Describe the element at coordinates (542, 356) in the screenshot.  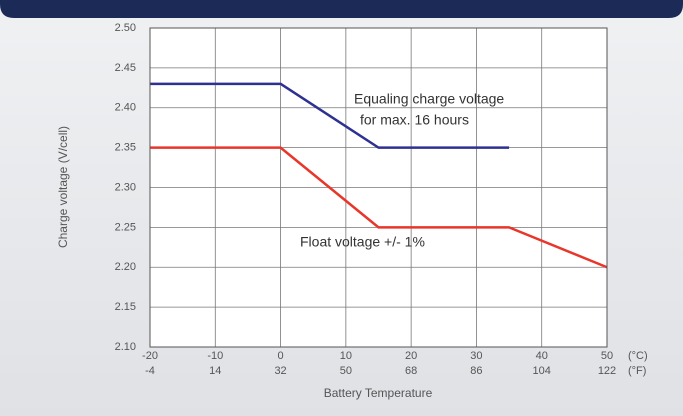
I see `x-tick-label: 40` at that location.